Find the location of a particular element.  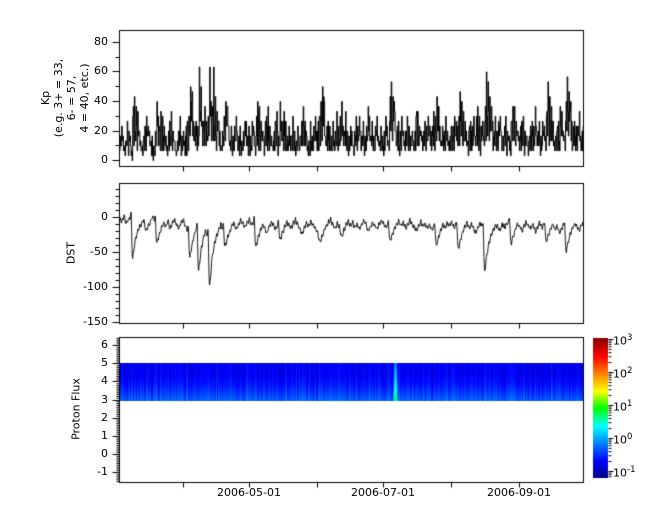

colorbar-tick-label: 10² is located at coordinates (623, 373).